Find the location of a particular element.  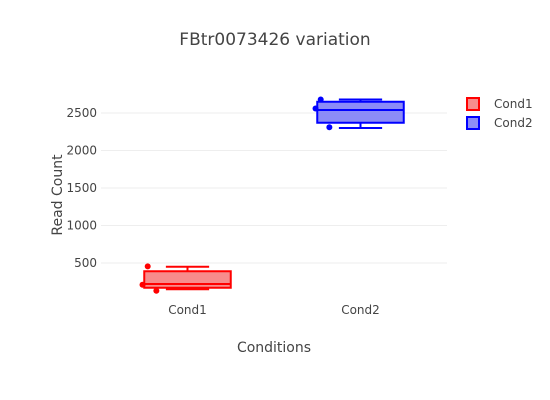

legend-item-cond2: Cond2 is located at coordinates (499, 123).